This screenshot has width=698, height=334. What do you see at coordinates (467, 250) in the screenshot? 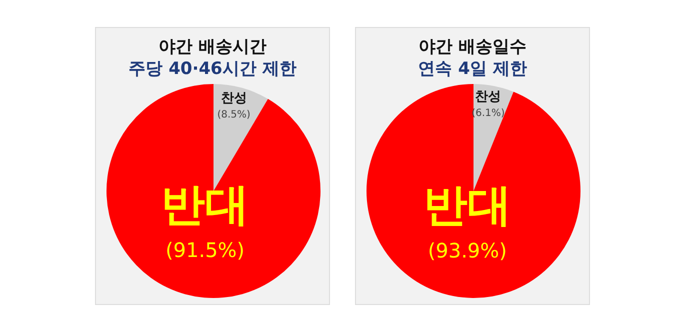
I see `data-label: (93.9%)` at bounding box center [467, 250].